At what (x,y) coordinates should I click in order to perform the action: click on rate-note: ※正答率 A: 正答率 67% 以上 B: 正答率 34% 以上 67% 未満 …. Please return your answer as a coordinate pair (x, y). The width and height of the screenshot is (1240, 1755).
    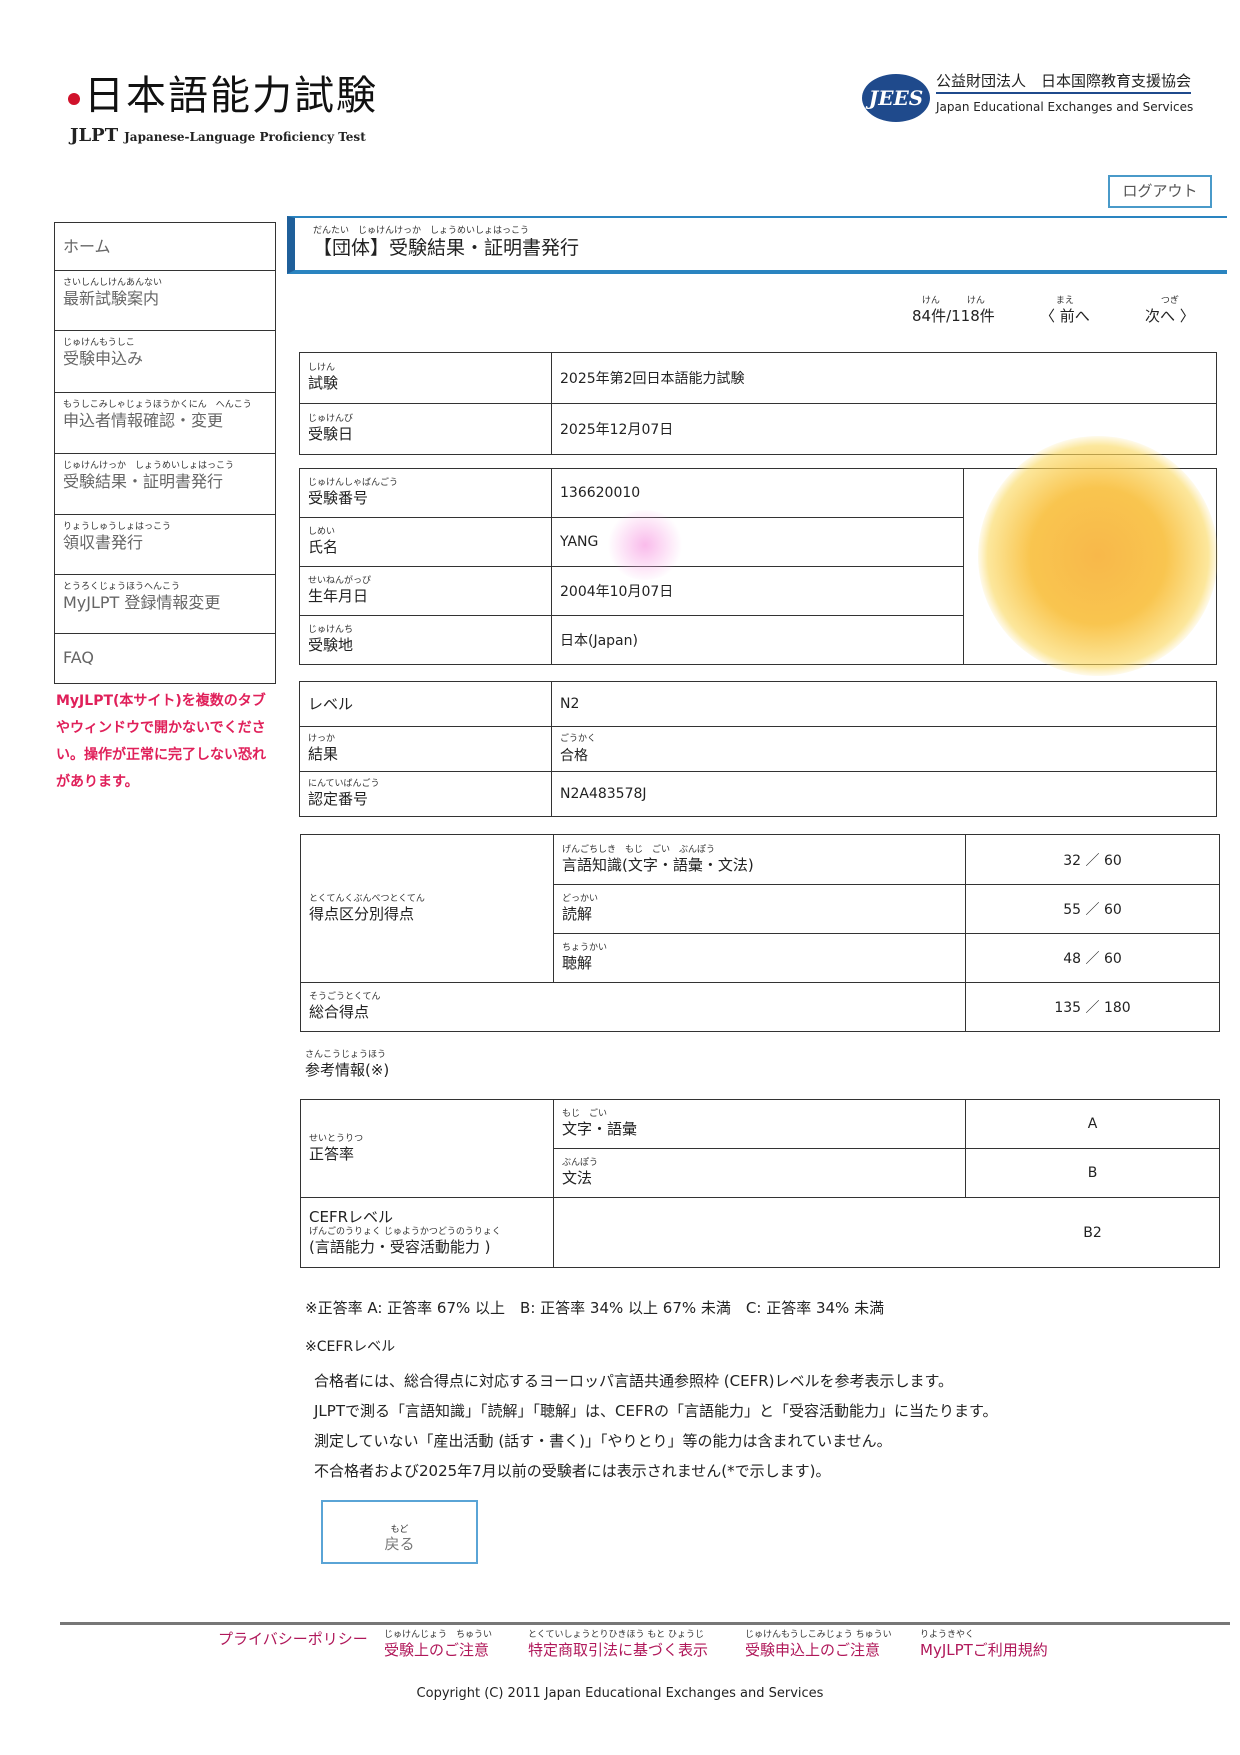
    Looking at the image, I should click on (595, 1308).